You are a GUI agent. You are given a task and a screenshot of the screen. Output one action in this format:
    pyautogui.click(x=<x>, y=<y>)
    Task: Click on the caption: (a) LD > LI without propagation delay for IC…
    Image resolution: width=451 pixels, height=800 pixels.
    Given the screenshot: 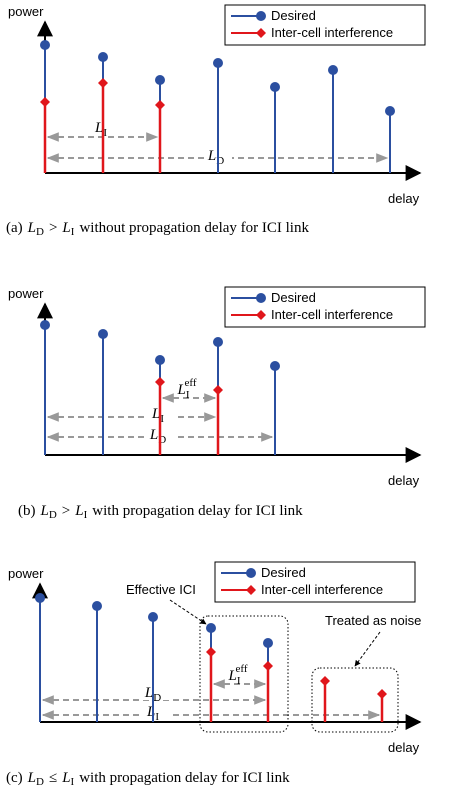 What is the action you would take?
    pyautogui.click(x=157, y=229)
    